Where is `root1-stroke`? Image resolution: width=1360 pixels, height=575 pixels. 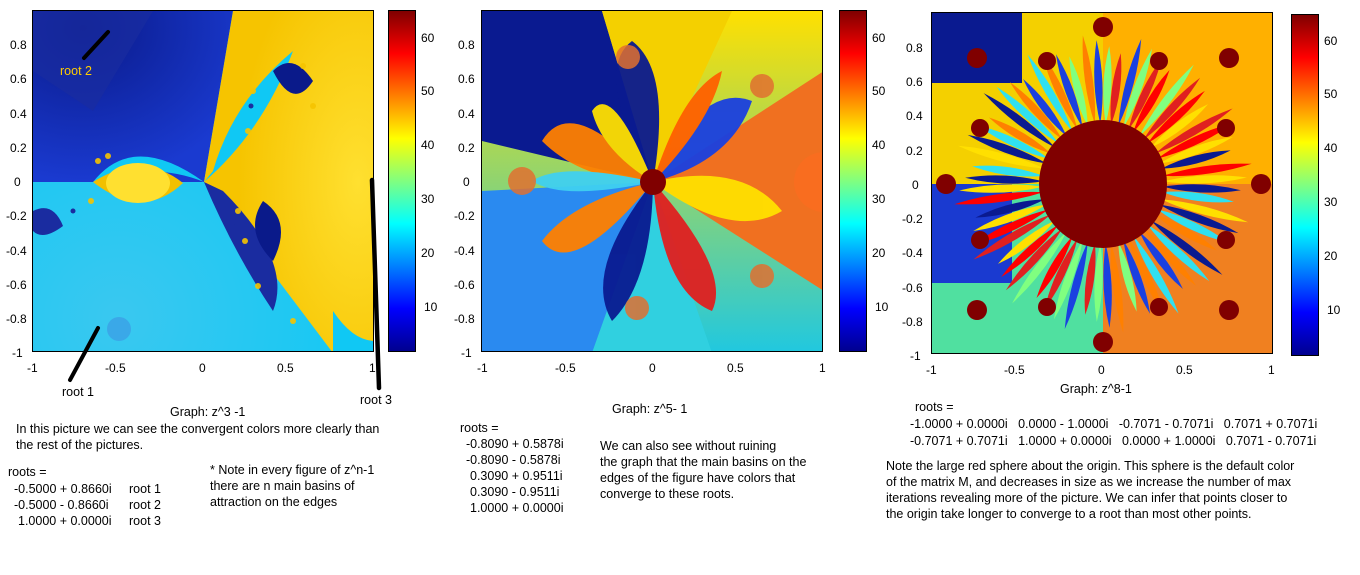
root1-stroke is located at coordinates (84, 354).